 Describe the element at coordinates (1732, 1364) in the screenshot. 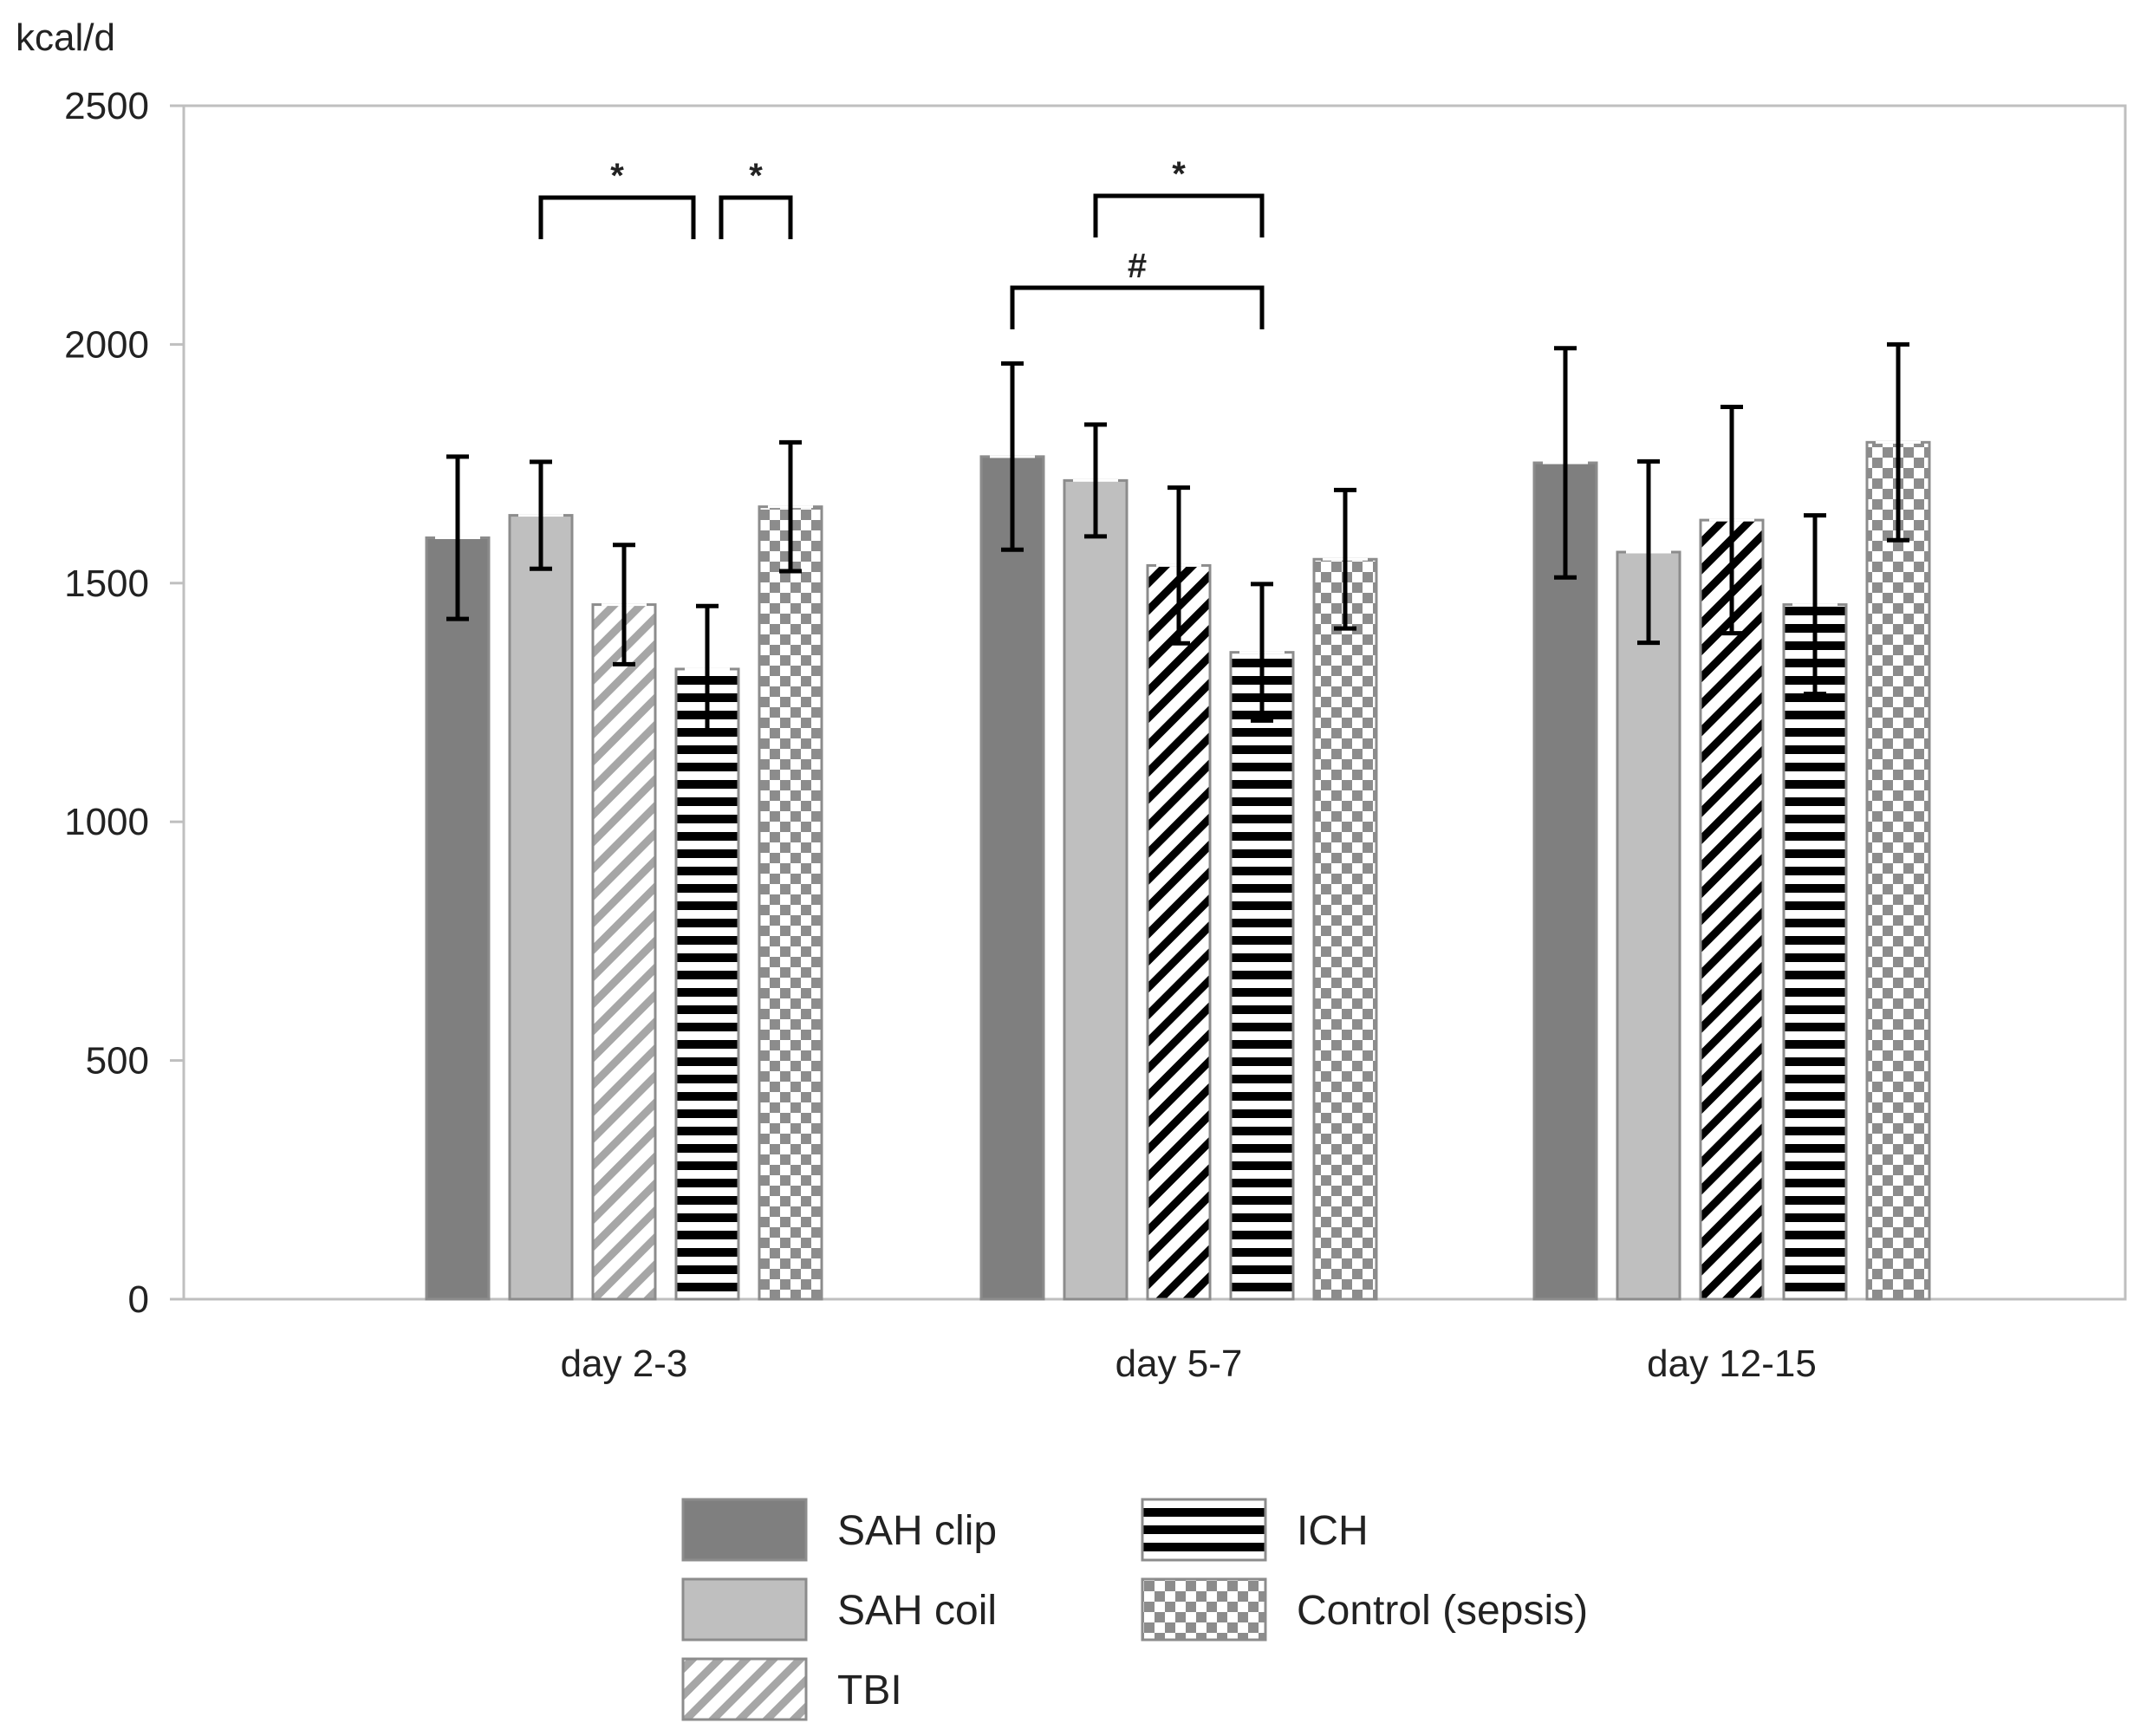

I see `x-category-label: day 12-15` at that location.